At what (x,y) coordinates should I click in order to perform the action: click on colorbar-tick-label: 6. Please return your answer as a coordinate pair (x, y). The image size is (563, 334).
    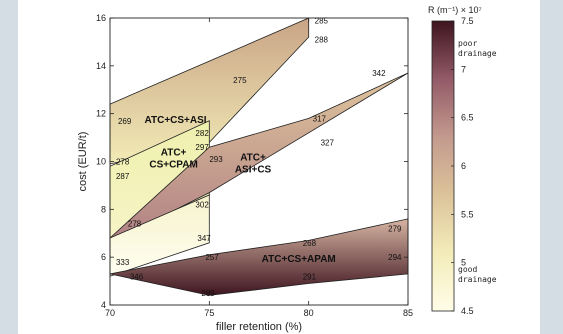
    Looking at the image, I should click on (463, 166).